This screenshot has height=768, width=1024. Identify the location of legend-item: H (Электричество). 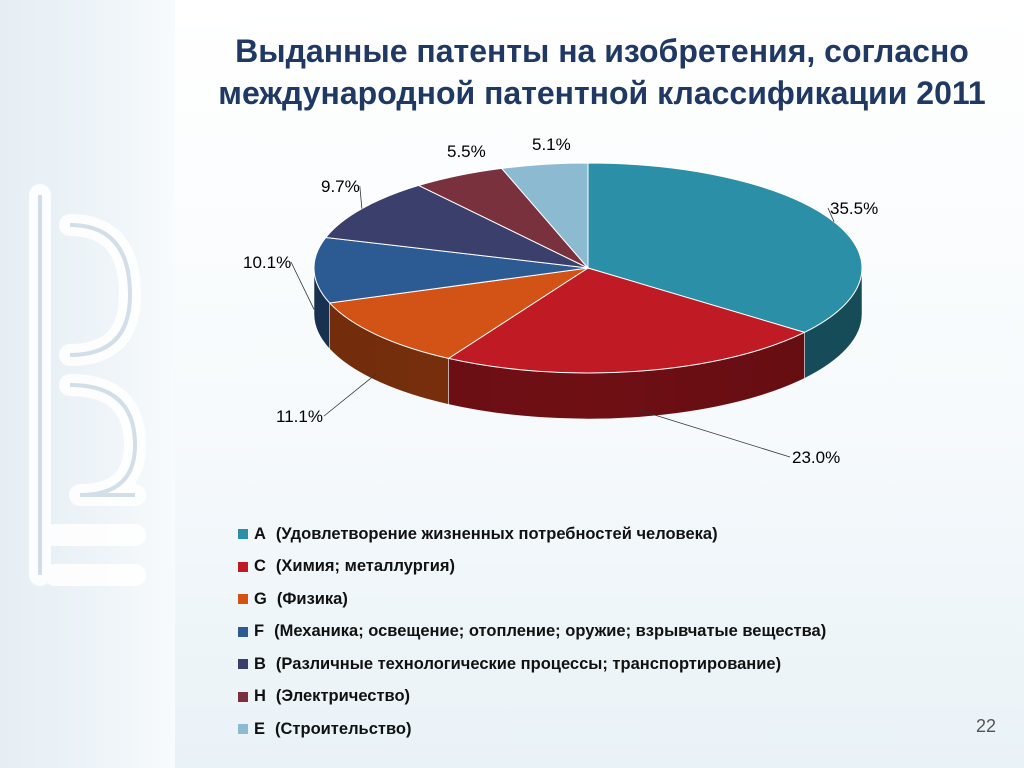
(608, 697).